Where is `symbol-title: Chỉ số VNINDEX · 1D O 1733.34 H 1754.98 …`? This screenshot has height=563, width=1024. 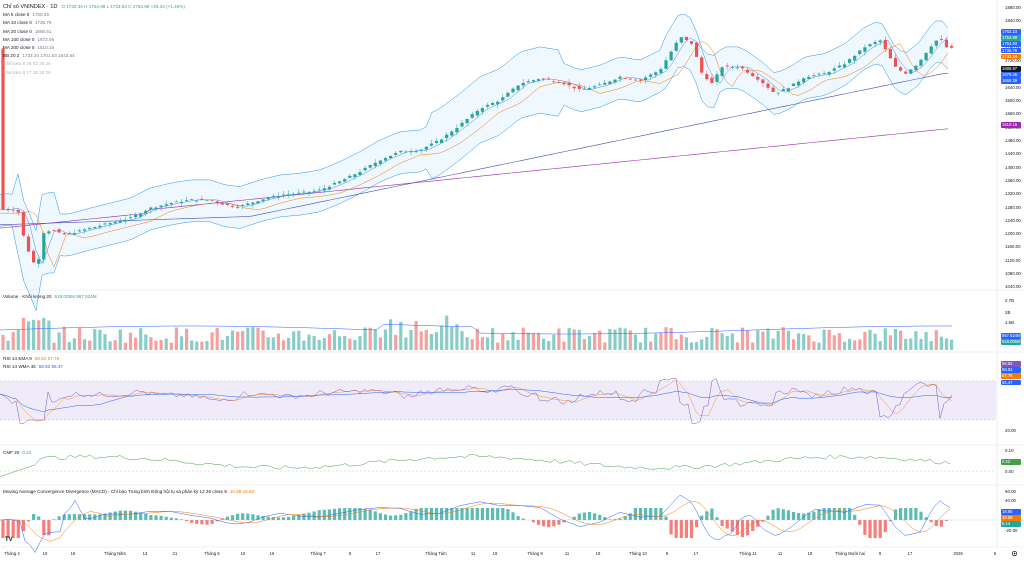
symbol-title: Chỉ số VNINDEX · 1D O 1733.34 H 1754.98 … is located at coordinates (94, 7).